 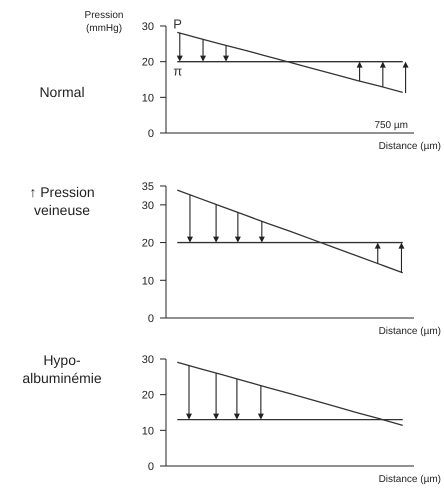 I want to click on series-label: π, so click(x=177, y=71).